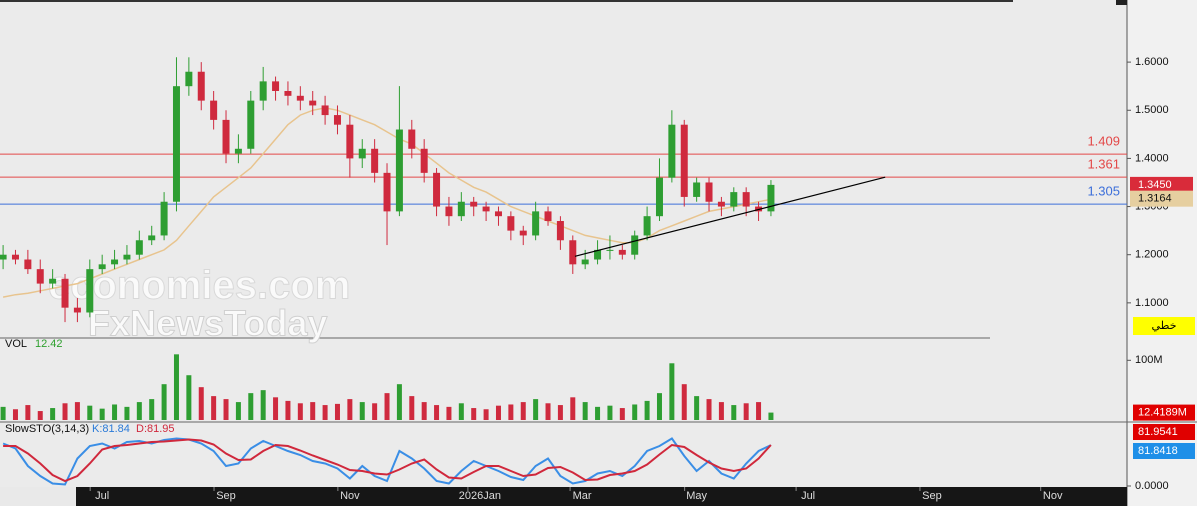 The width and height of the screenshot is (1197, 506). I want to click on y-tick-label: 1.2000, so click(1152, 255).